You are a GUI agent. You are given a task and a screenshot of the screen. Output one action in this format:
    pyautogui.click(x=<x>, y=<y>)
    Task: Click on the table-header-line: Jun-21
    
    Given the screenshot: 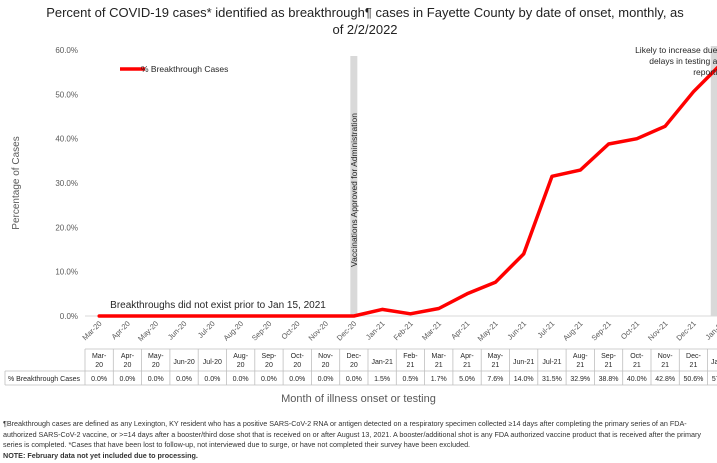 What is the action you would take?
    pyautogui.click(x=524, y=362)
    